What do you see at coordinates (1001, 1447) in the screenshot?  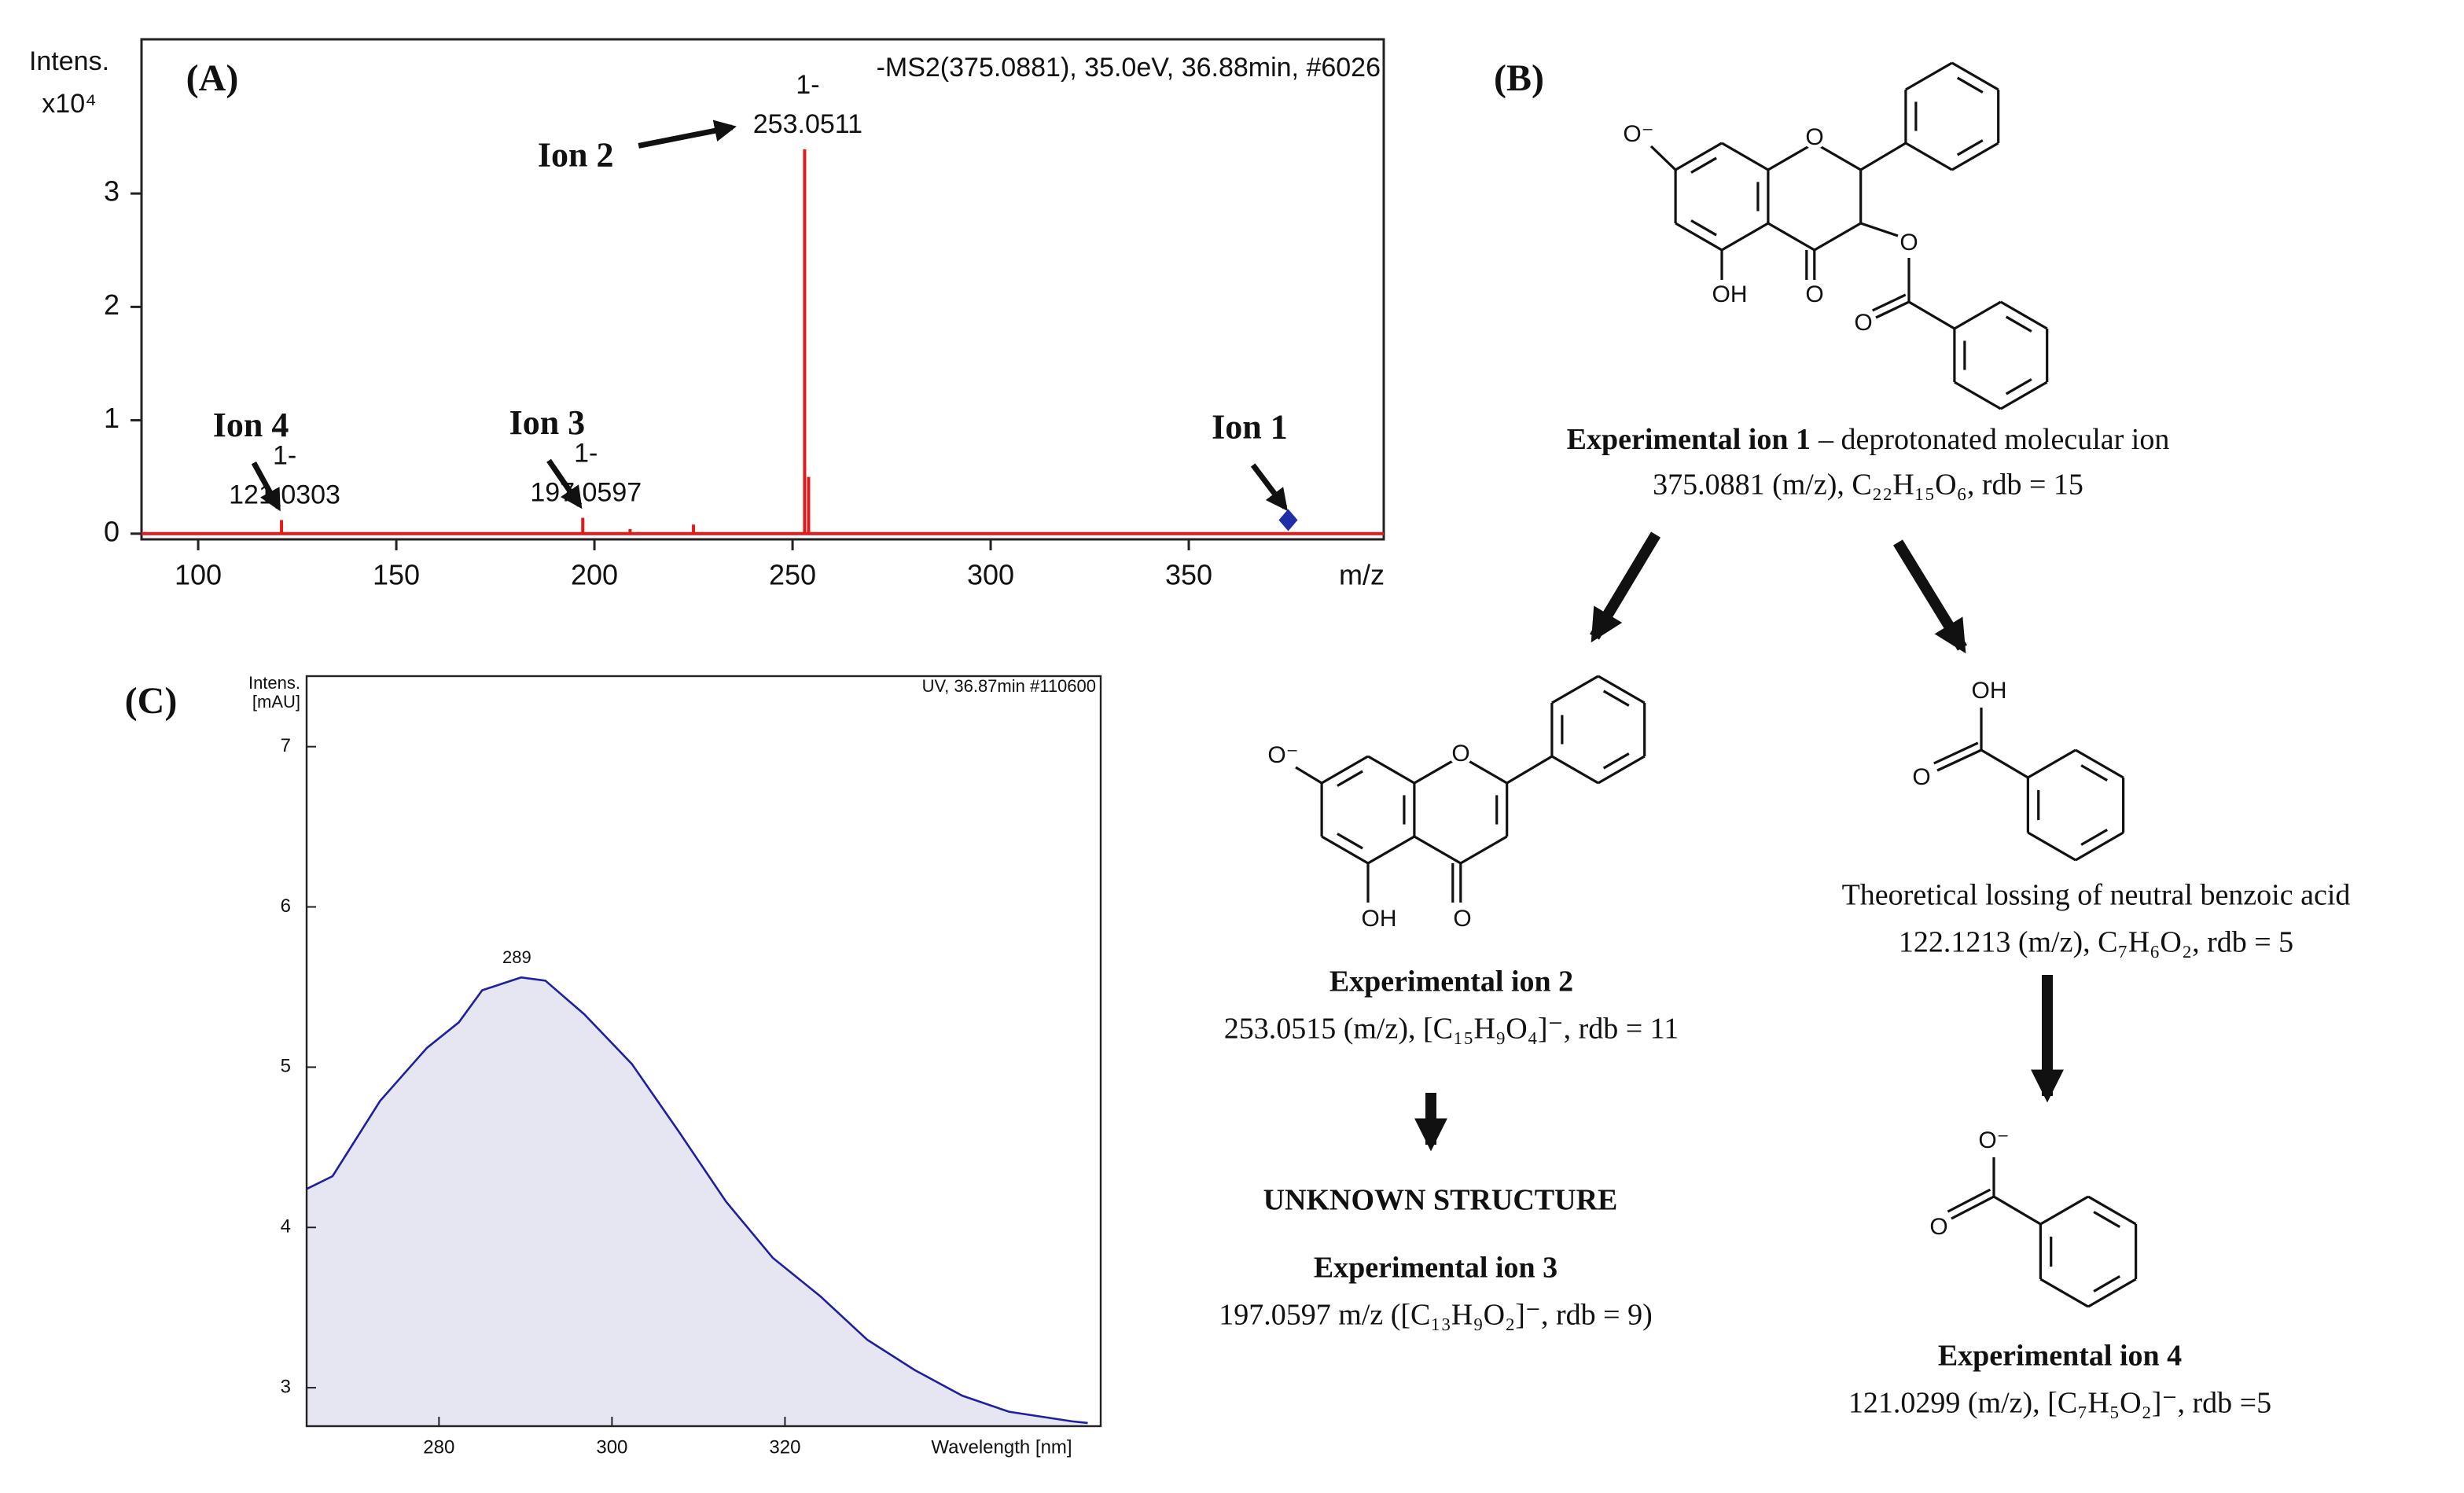 I see `x-axis-label: Wavelength [nm]` at bounding box center [1001, 1447].